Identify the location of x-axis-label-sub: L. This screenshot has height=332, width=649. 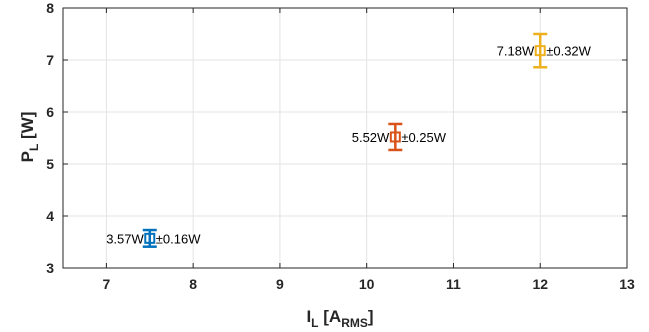
(314, 323).